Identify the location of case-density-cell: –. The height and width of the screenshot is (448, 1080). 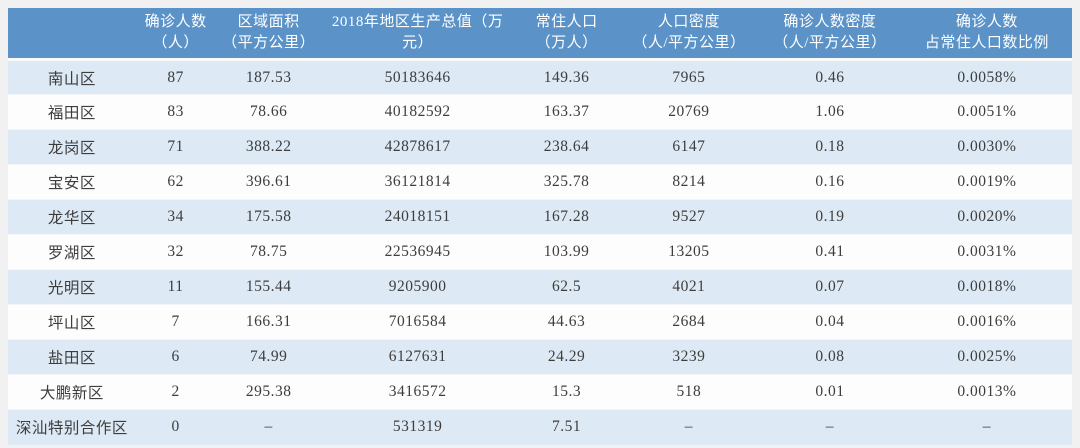
(830, 427).